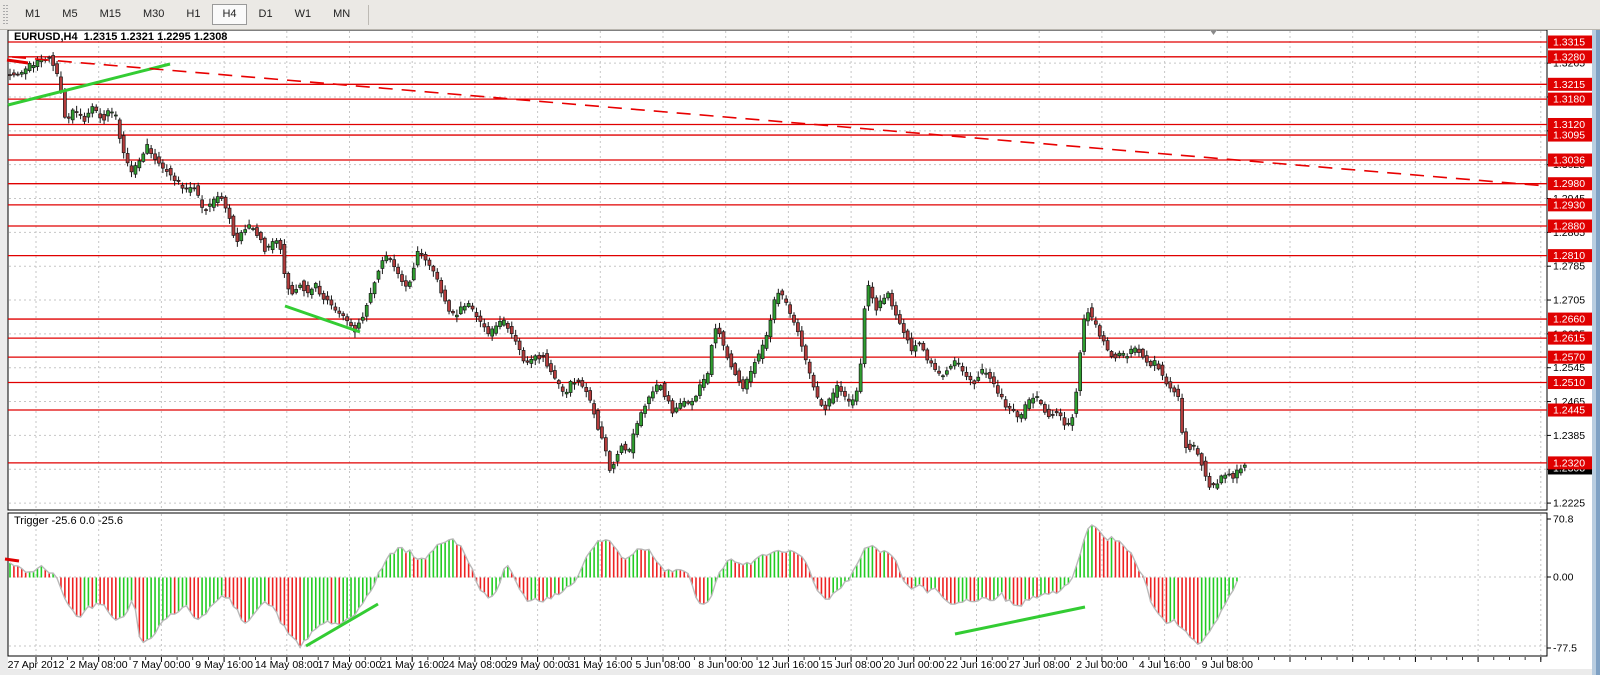  What do you see at coordinates (1569, 256) in the screenshot?
I see `svg-text: 1.2810` at bounding box center [1569, 256].